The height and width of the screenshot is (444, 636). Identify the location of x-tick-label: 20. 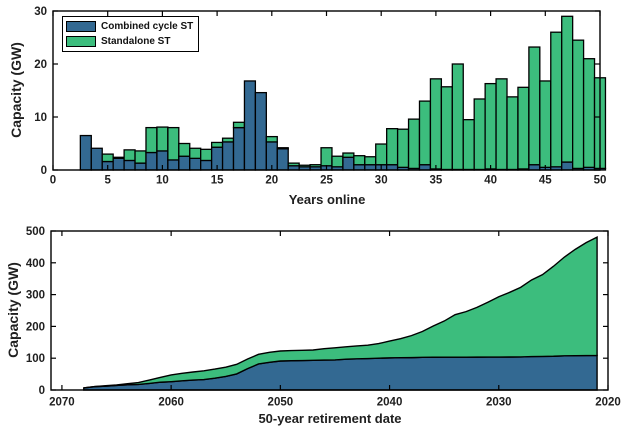
(271, 181).